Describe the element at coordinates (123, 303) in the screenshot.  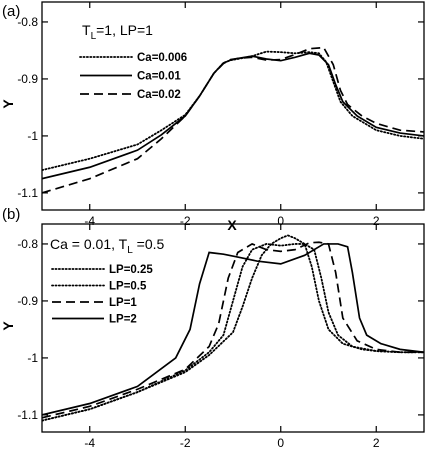
I see `panel-b-legend-label: LP=1` at that location.